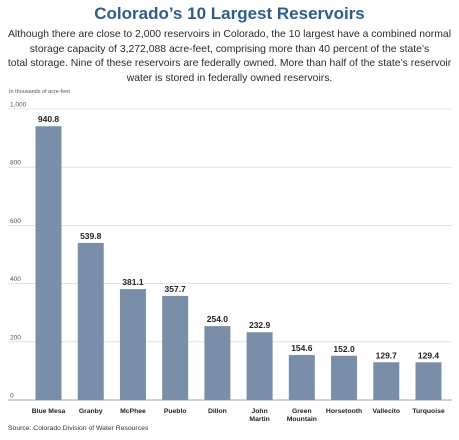 The image size is (459, 440). I want to click on x-category-label: John Martin, so click(259, 415).